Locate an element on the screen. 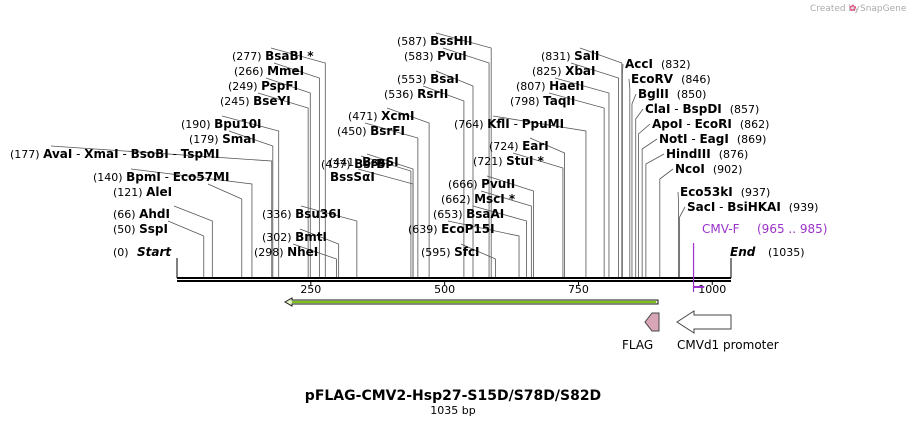 The height and width of the screenshot is (426, 908). cut-site-msci: (662) MscI * is located at coordinates (478, 199).